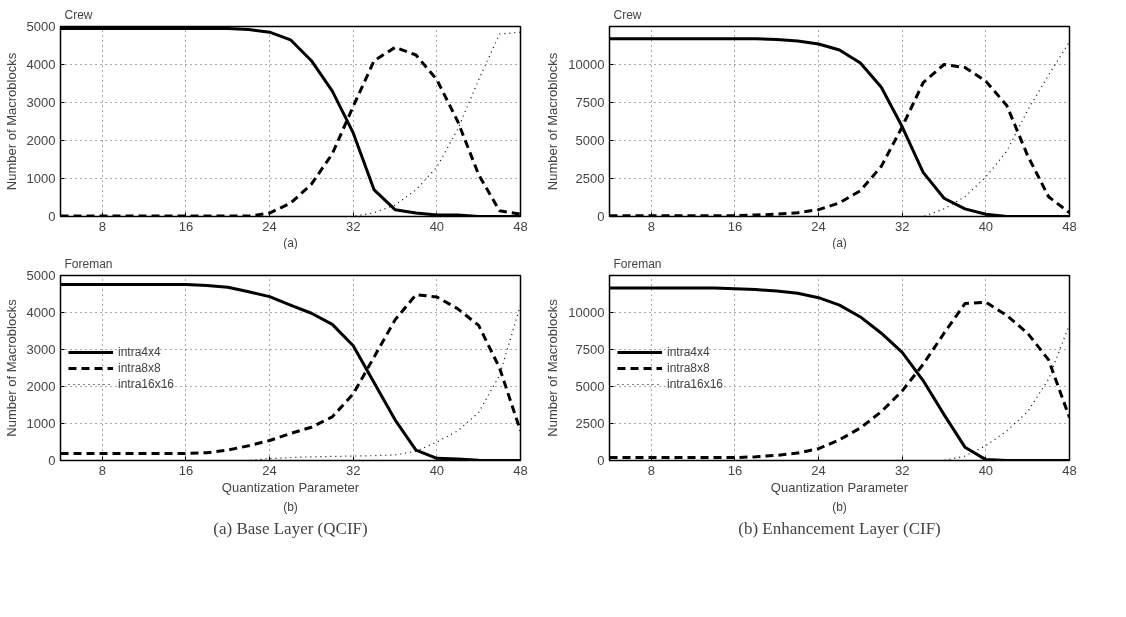 The image size is (1126, 617). What do you see at coordinates (839, 528) in the screenshot?
I see `text: (b) Enhancement Layer (CIF)` at bounding box center [839, 528].